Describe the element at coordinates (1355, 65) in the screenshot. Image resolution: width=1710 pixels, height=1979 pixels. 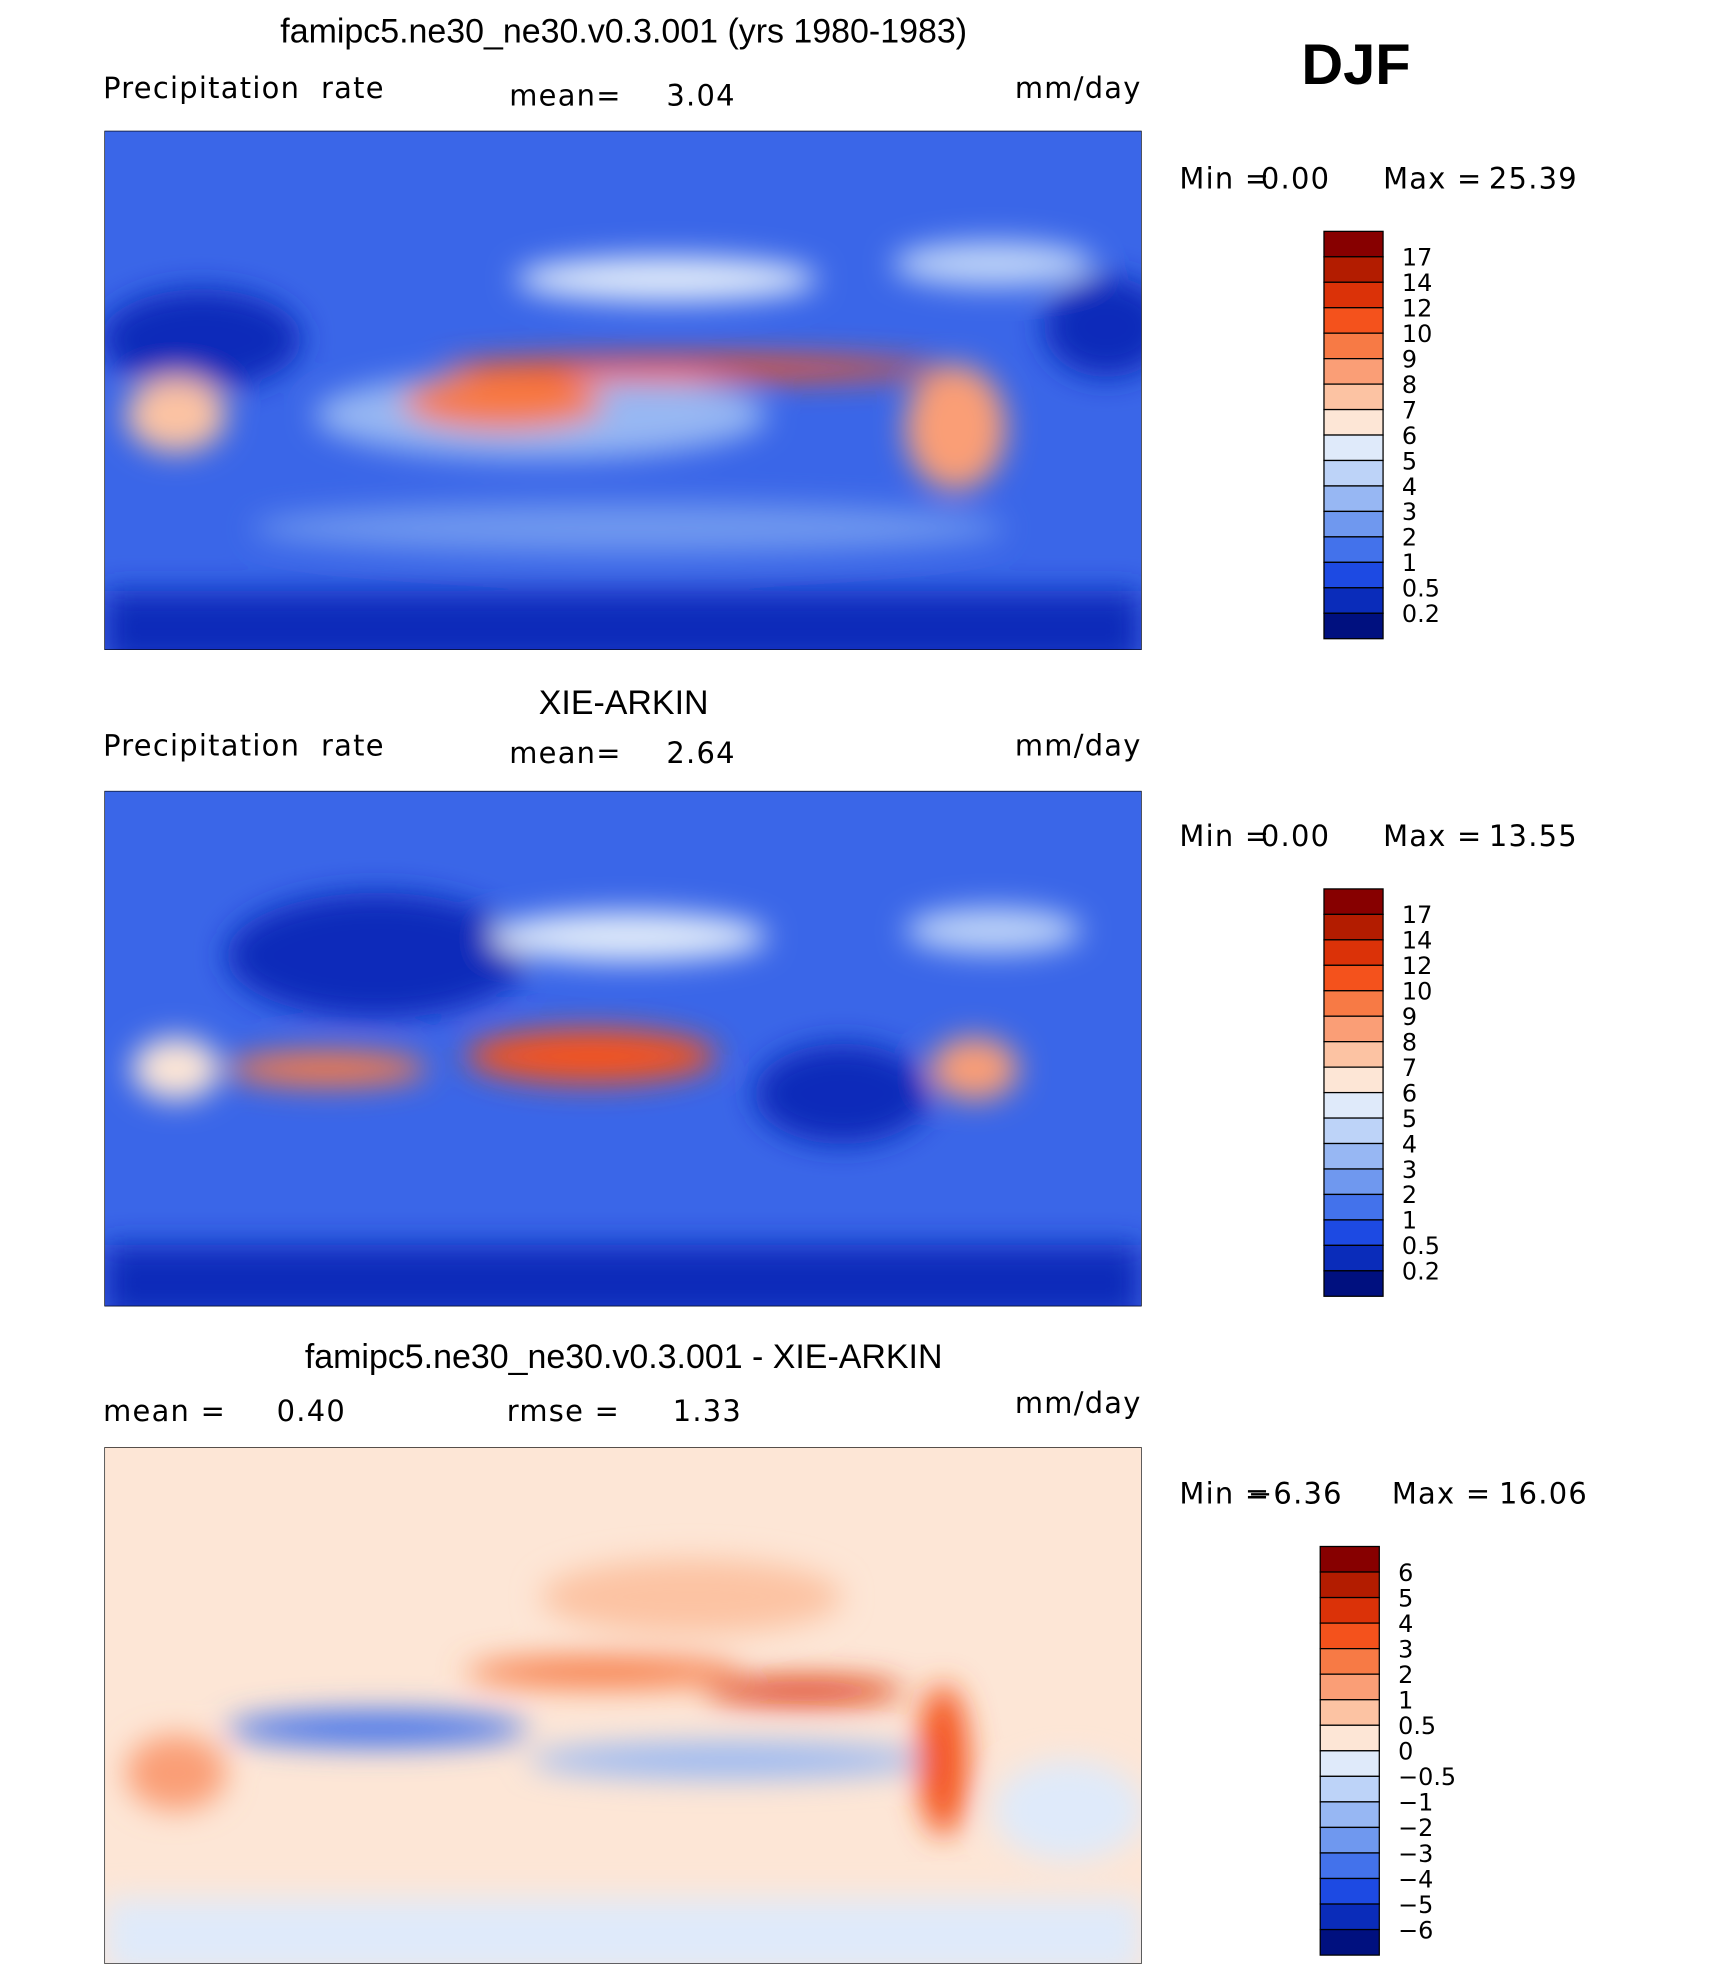
I see `season-label: DJF` at that location.